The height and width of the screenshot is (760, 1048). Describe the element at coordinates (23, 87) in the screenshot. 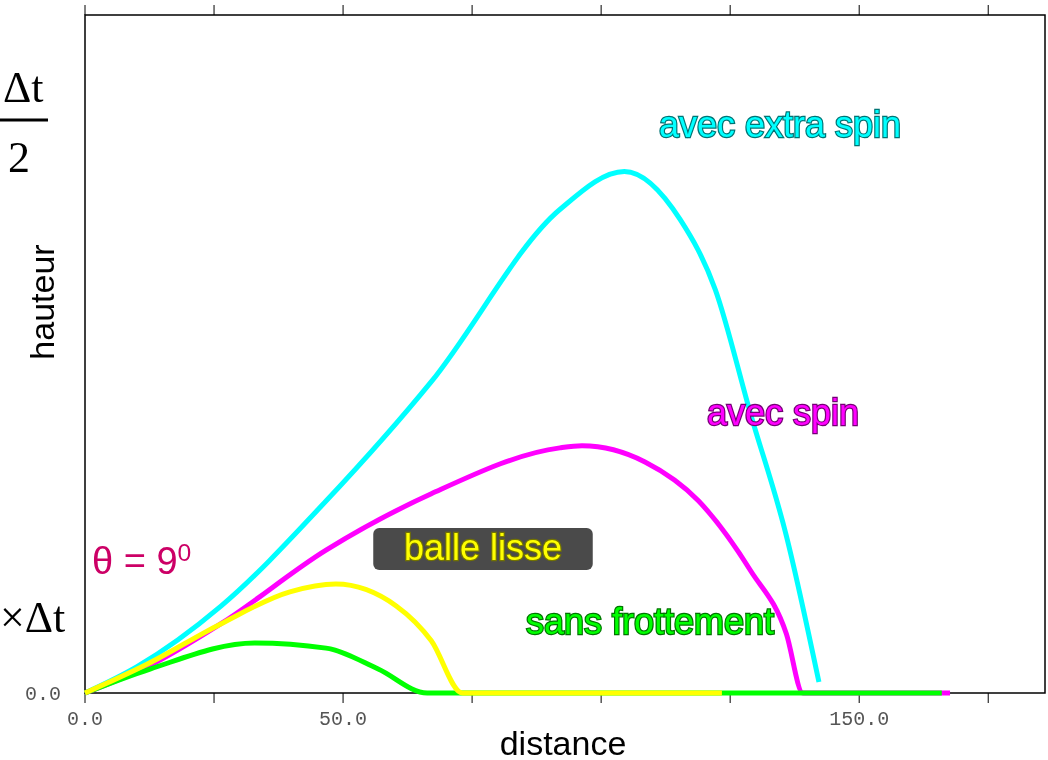

I see `text: Δt` at that location.